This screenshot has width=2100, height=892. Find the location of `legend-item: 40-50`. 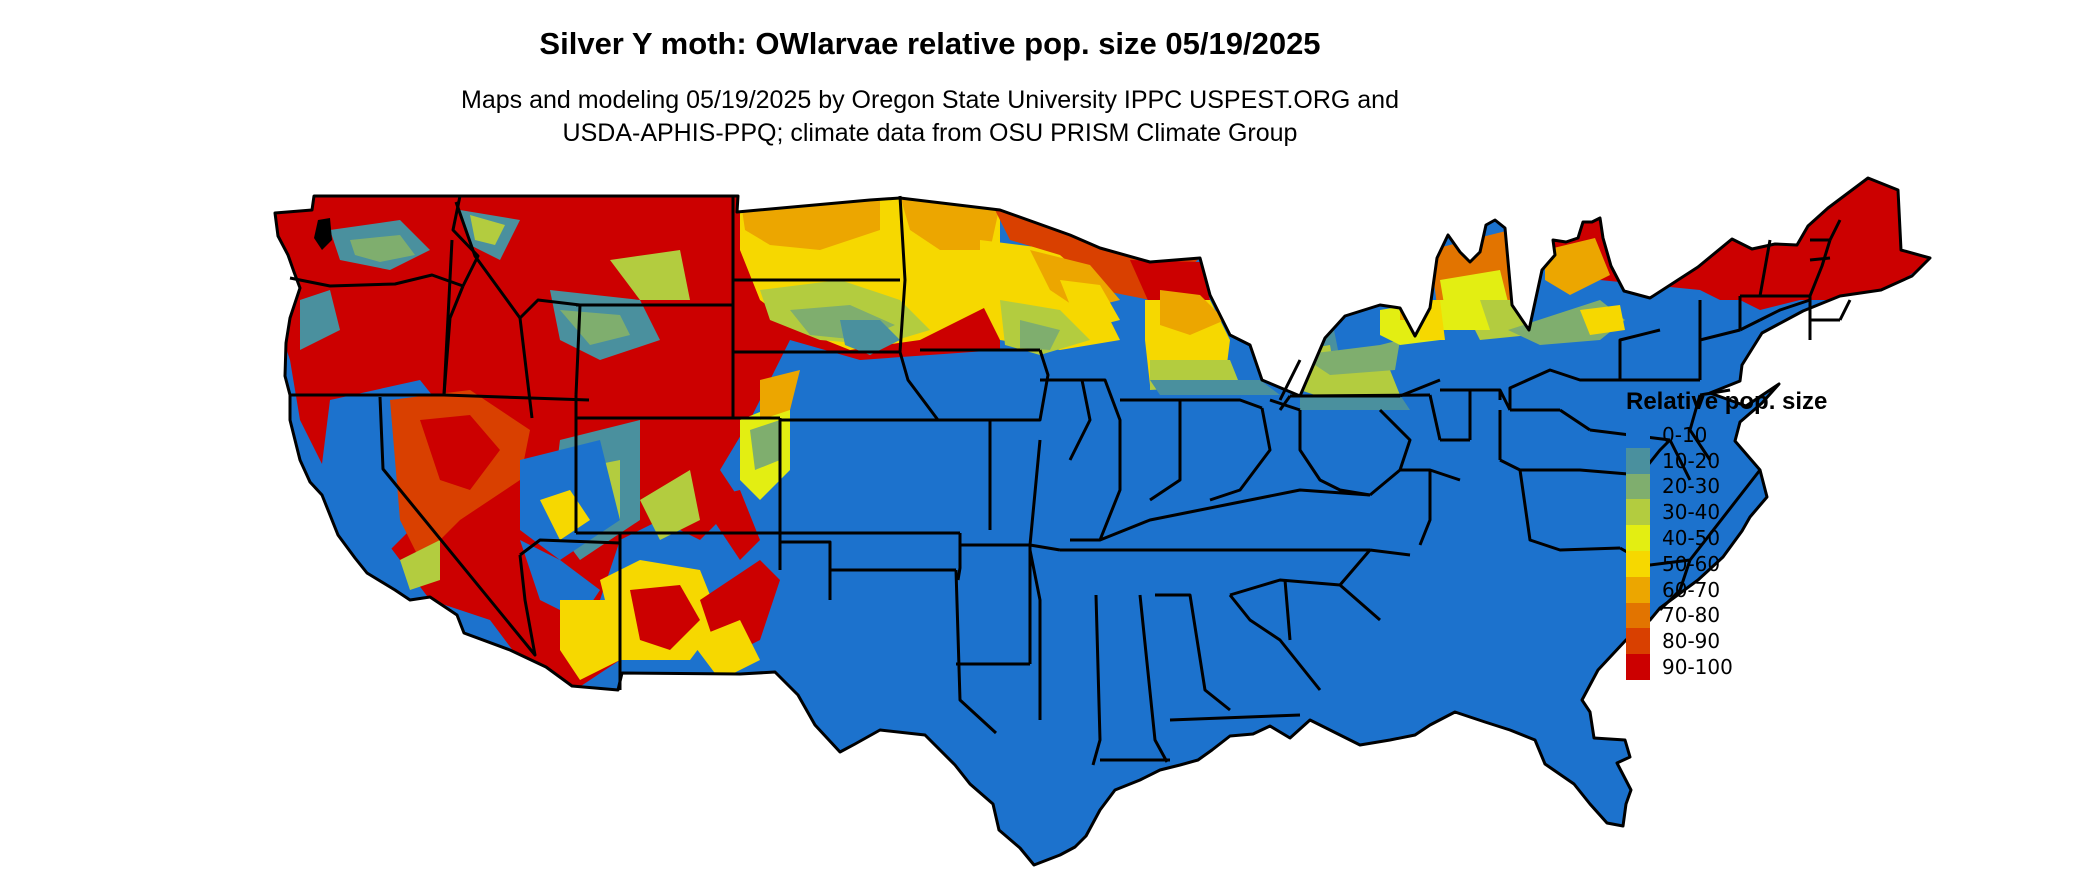

legend-item: 40-50 is located at coordinates (1726, 538).